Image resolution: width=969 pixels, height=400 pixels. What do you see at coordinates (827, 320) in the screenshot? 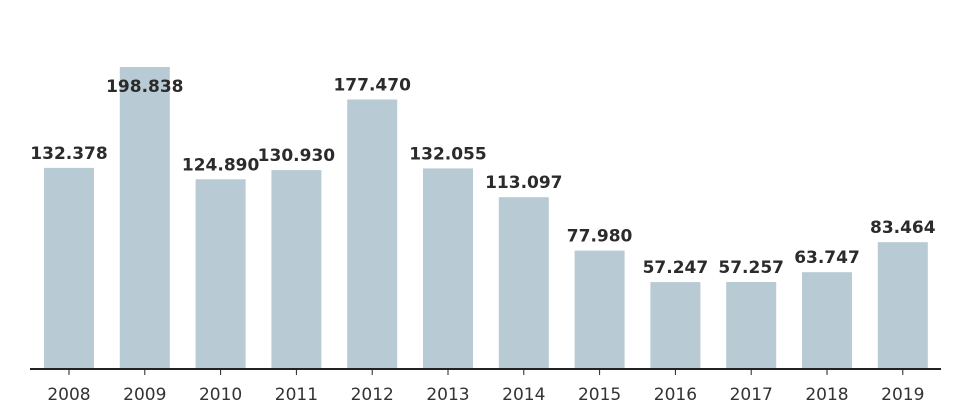
I see `bar-2018` at bounding box center [827, 320].